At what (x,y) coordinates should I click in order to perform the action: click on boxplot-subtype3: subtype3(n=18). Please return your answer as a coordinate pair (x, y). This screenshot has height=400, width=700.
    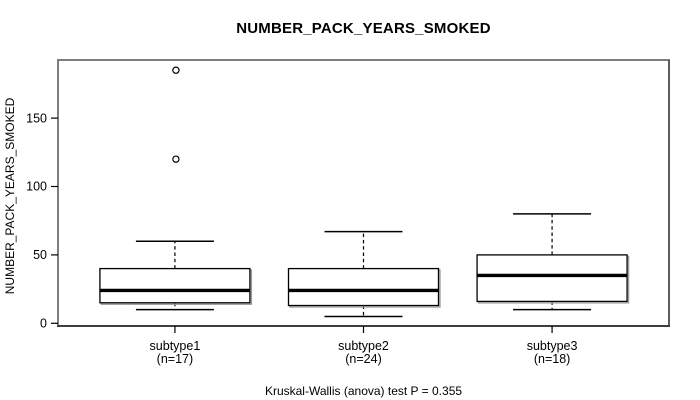
    Looking at the image, I should click on (553, 289).